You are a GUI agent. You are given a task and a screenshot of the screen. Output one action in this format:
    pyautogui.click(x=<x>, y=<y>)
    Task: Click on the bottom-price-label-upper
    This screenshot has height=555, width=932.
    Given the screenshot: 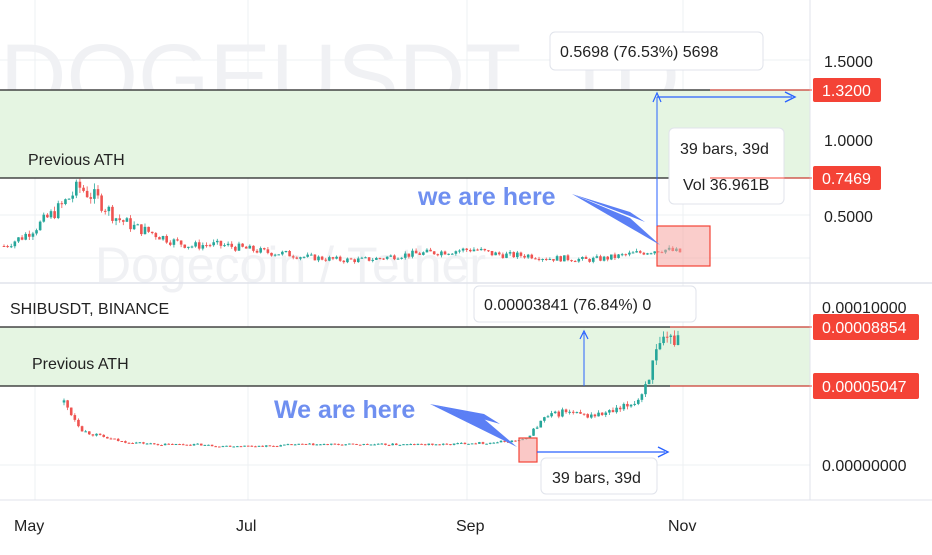 What is the action you would take?
    pyautogui.click(x=866, y=327)
    